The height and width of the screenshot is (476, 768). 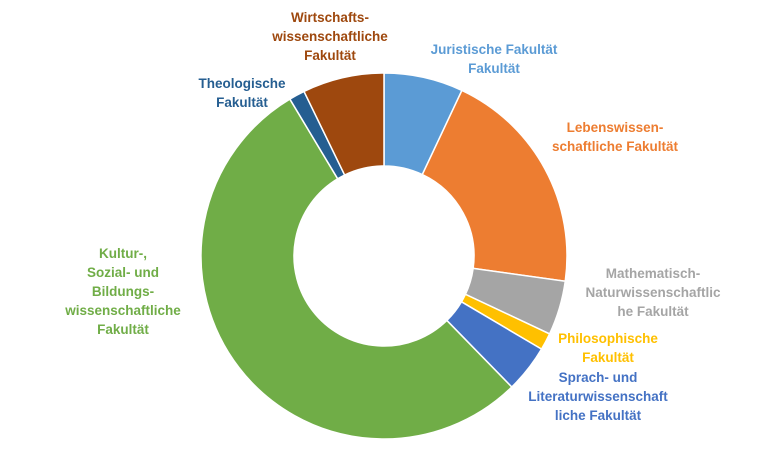 I want to click on label-line: Bildungs-, so click(x=123, y=291).